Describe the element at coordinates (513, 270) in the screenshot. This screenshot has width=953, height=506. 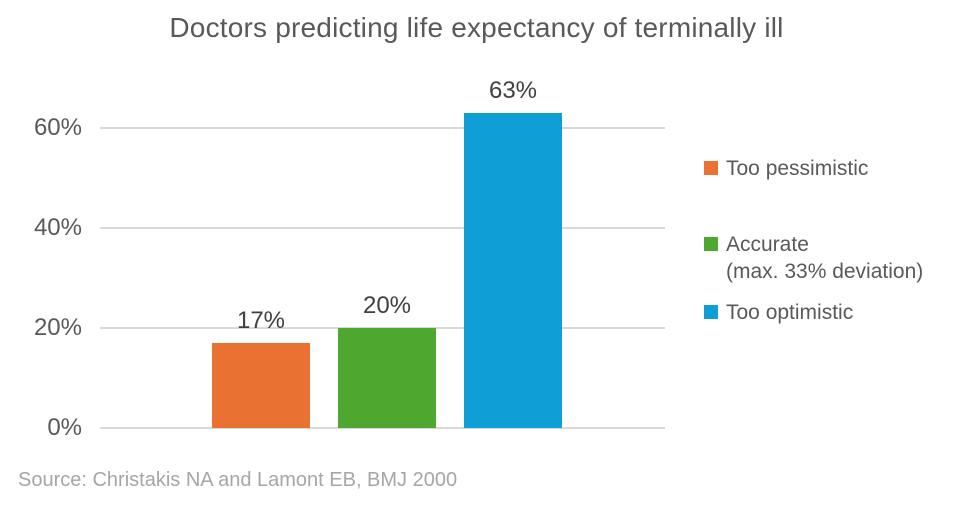
I see `bar-too-optimistic` at that location.